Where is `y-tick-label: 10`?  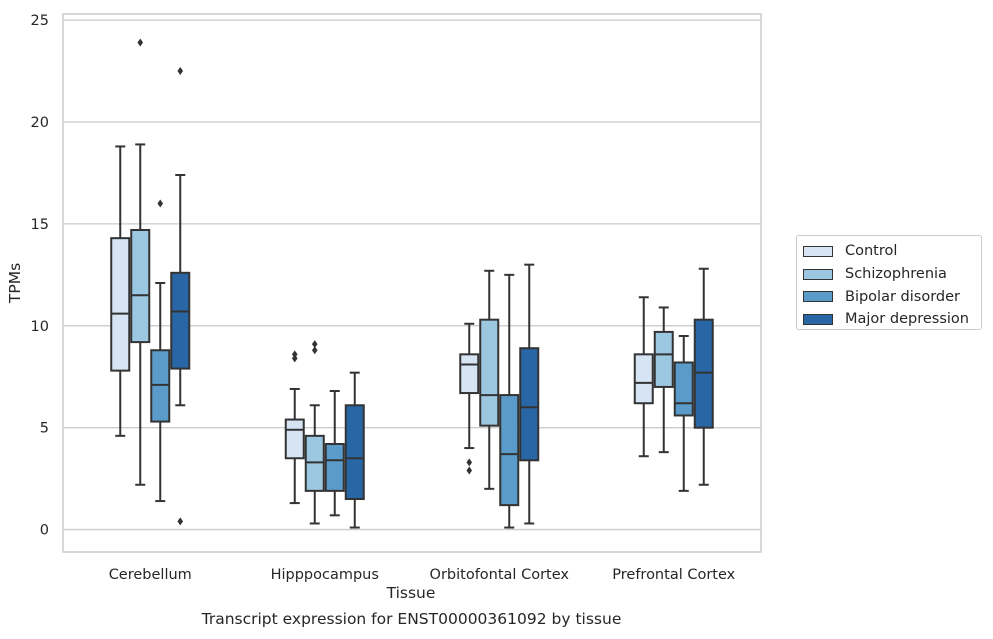
y-tick-label: 10 is located at coordinates (40, 327).